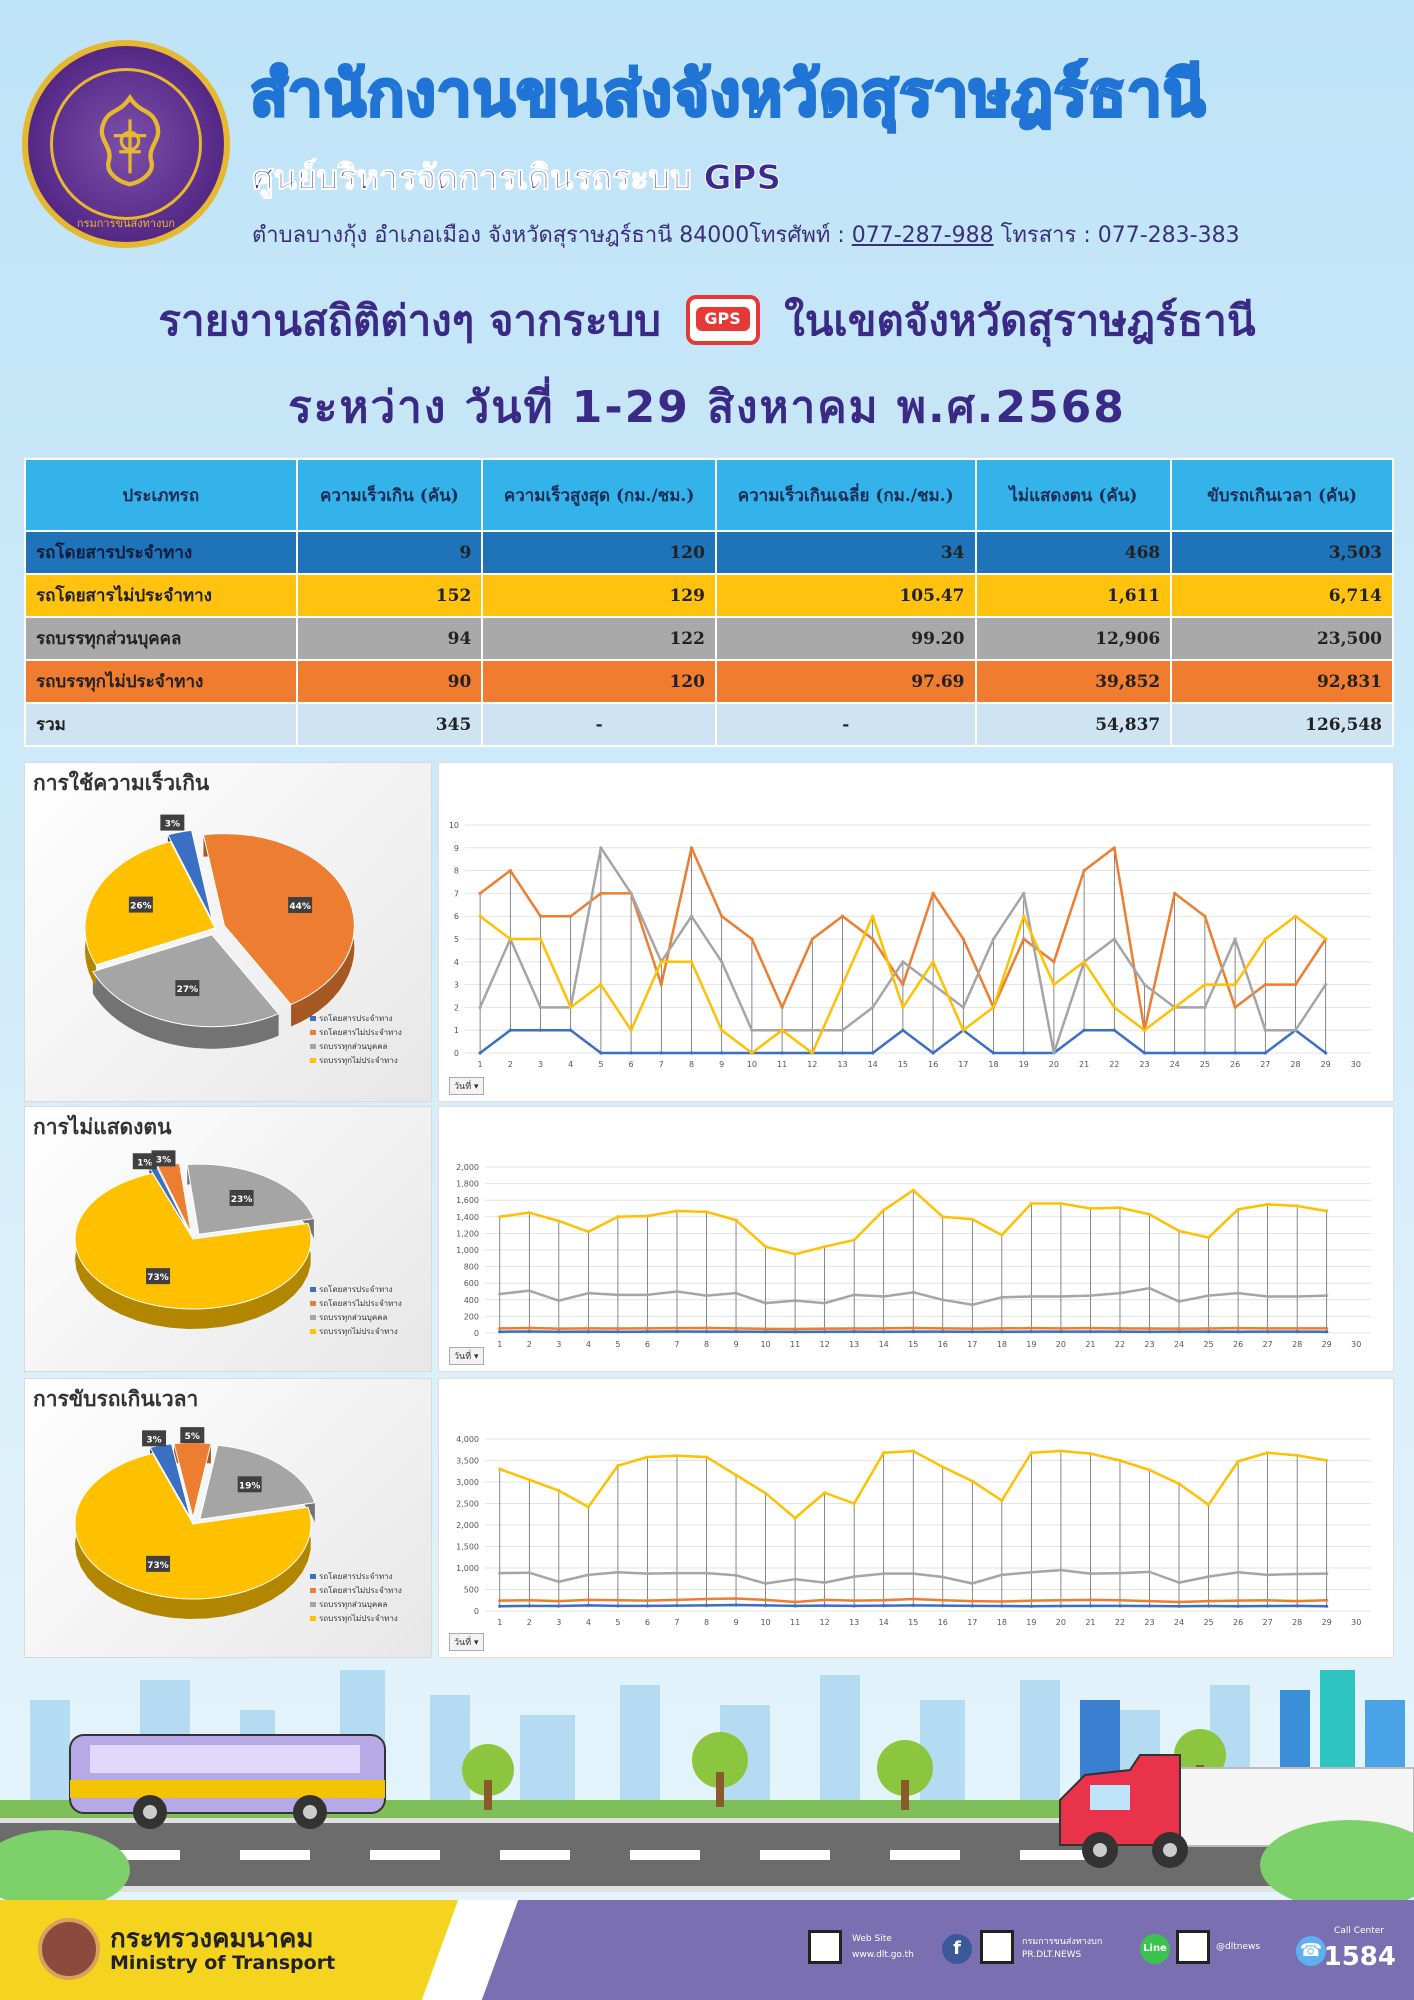  Describe the element at coordinates (1238, 1947) in the screenshot. I see `line-handle: @dltnews` at that location.